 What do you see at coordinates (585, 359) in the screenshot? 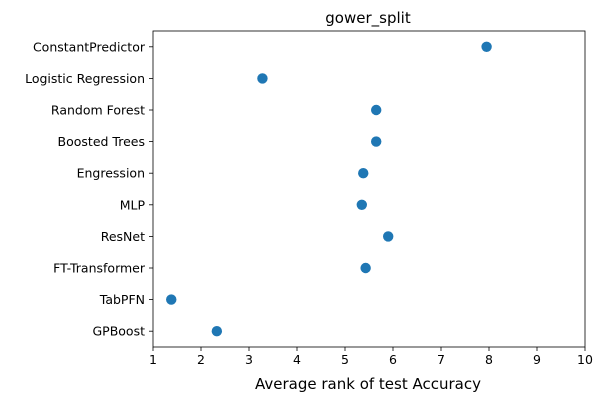
I see `x-tick-label: 10` at bounding box center [585, 359].